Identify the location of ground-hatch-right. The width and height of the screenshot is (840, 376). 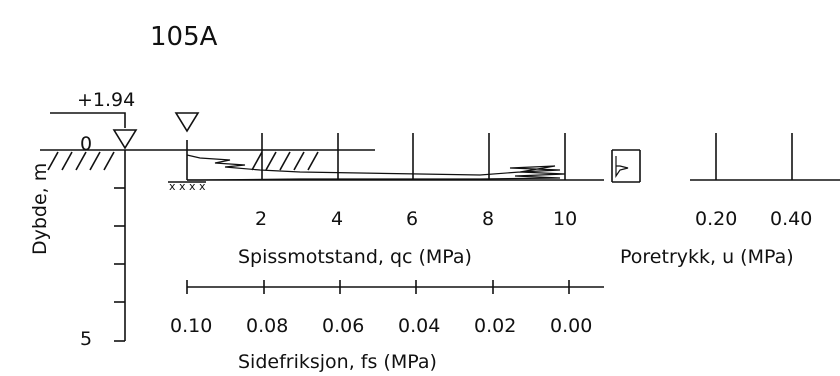
(285, 161).